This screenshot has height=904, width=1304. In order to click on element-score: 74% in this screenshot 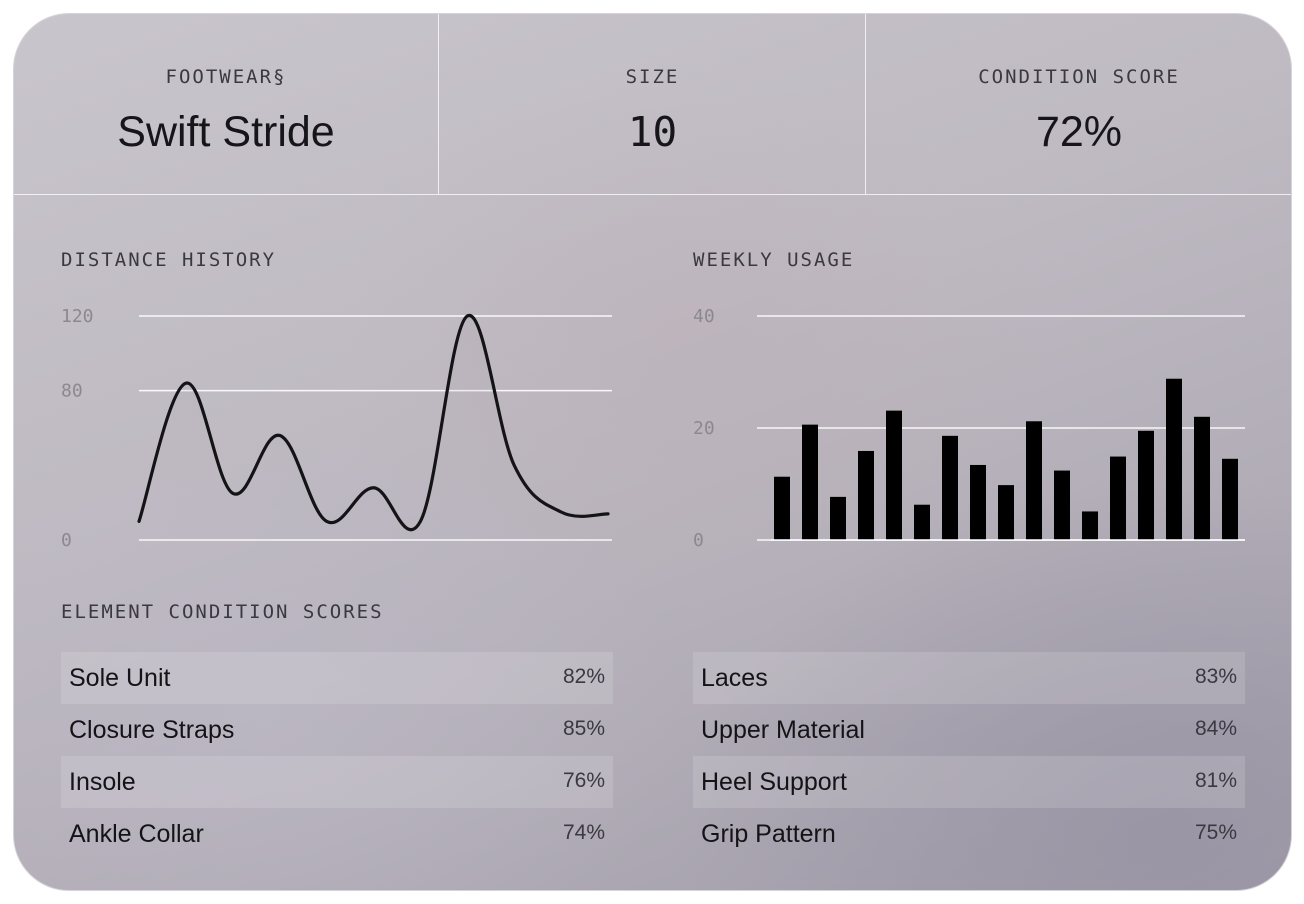, I will do `click(583, 832)`.